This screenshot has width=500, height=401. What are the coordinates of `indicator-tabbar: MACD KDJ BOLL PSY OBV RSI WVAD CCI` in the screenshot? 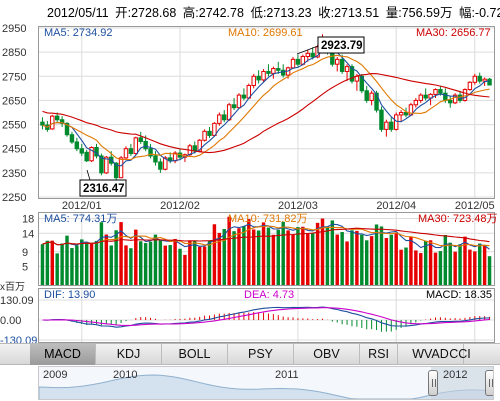 It's located at (250, 354).